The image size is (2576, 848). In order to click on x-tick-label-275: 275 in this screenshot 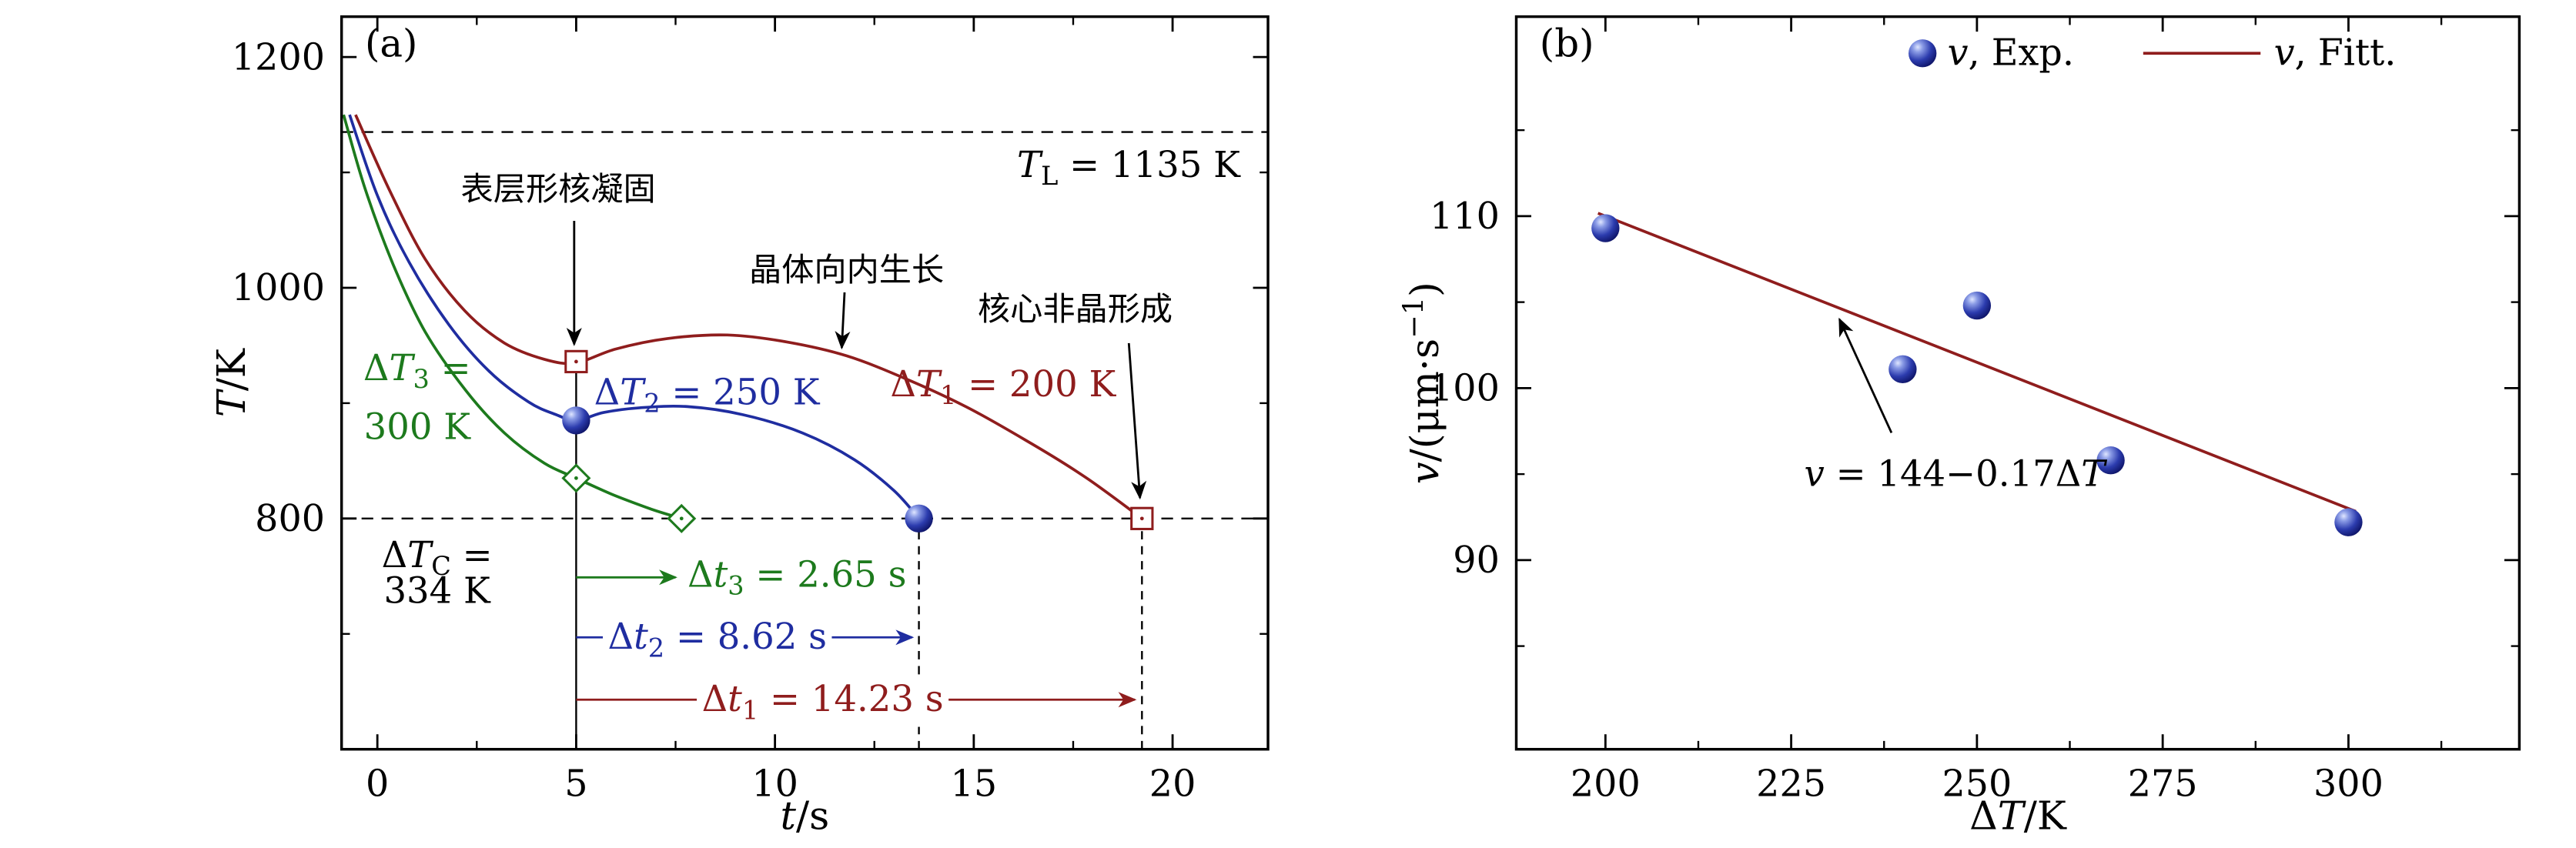, I will do `click(2163, 784)`.